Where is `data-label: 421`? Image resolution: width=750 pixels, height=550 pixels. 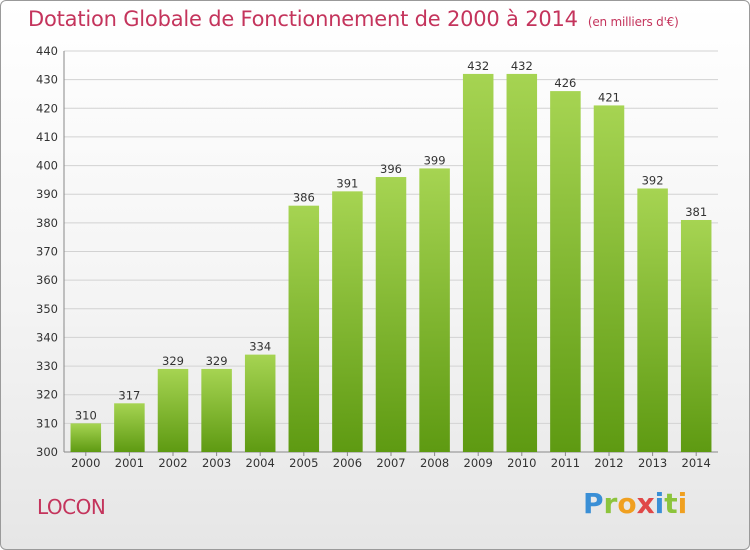 data-label: 421 is located at coordinates (609, 97).